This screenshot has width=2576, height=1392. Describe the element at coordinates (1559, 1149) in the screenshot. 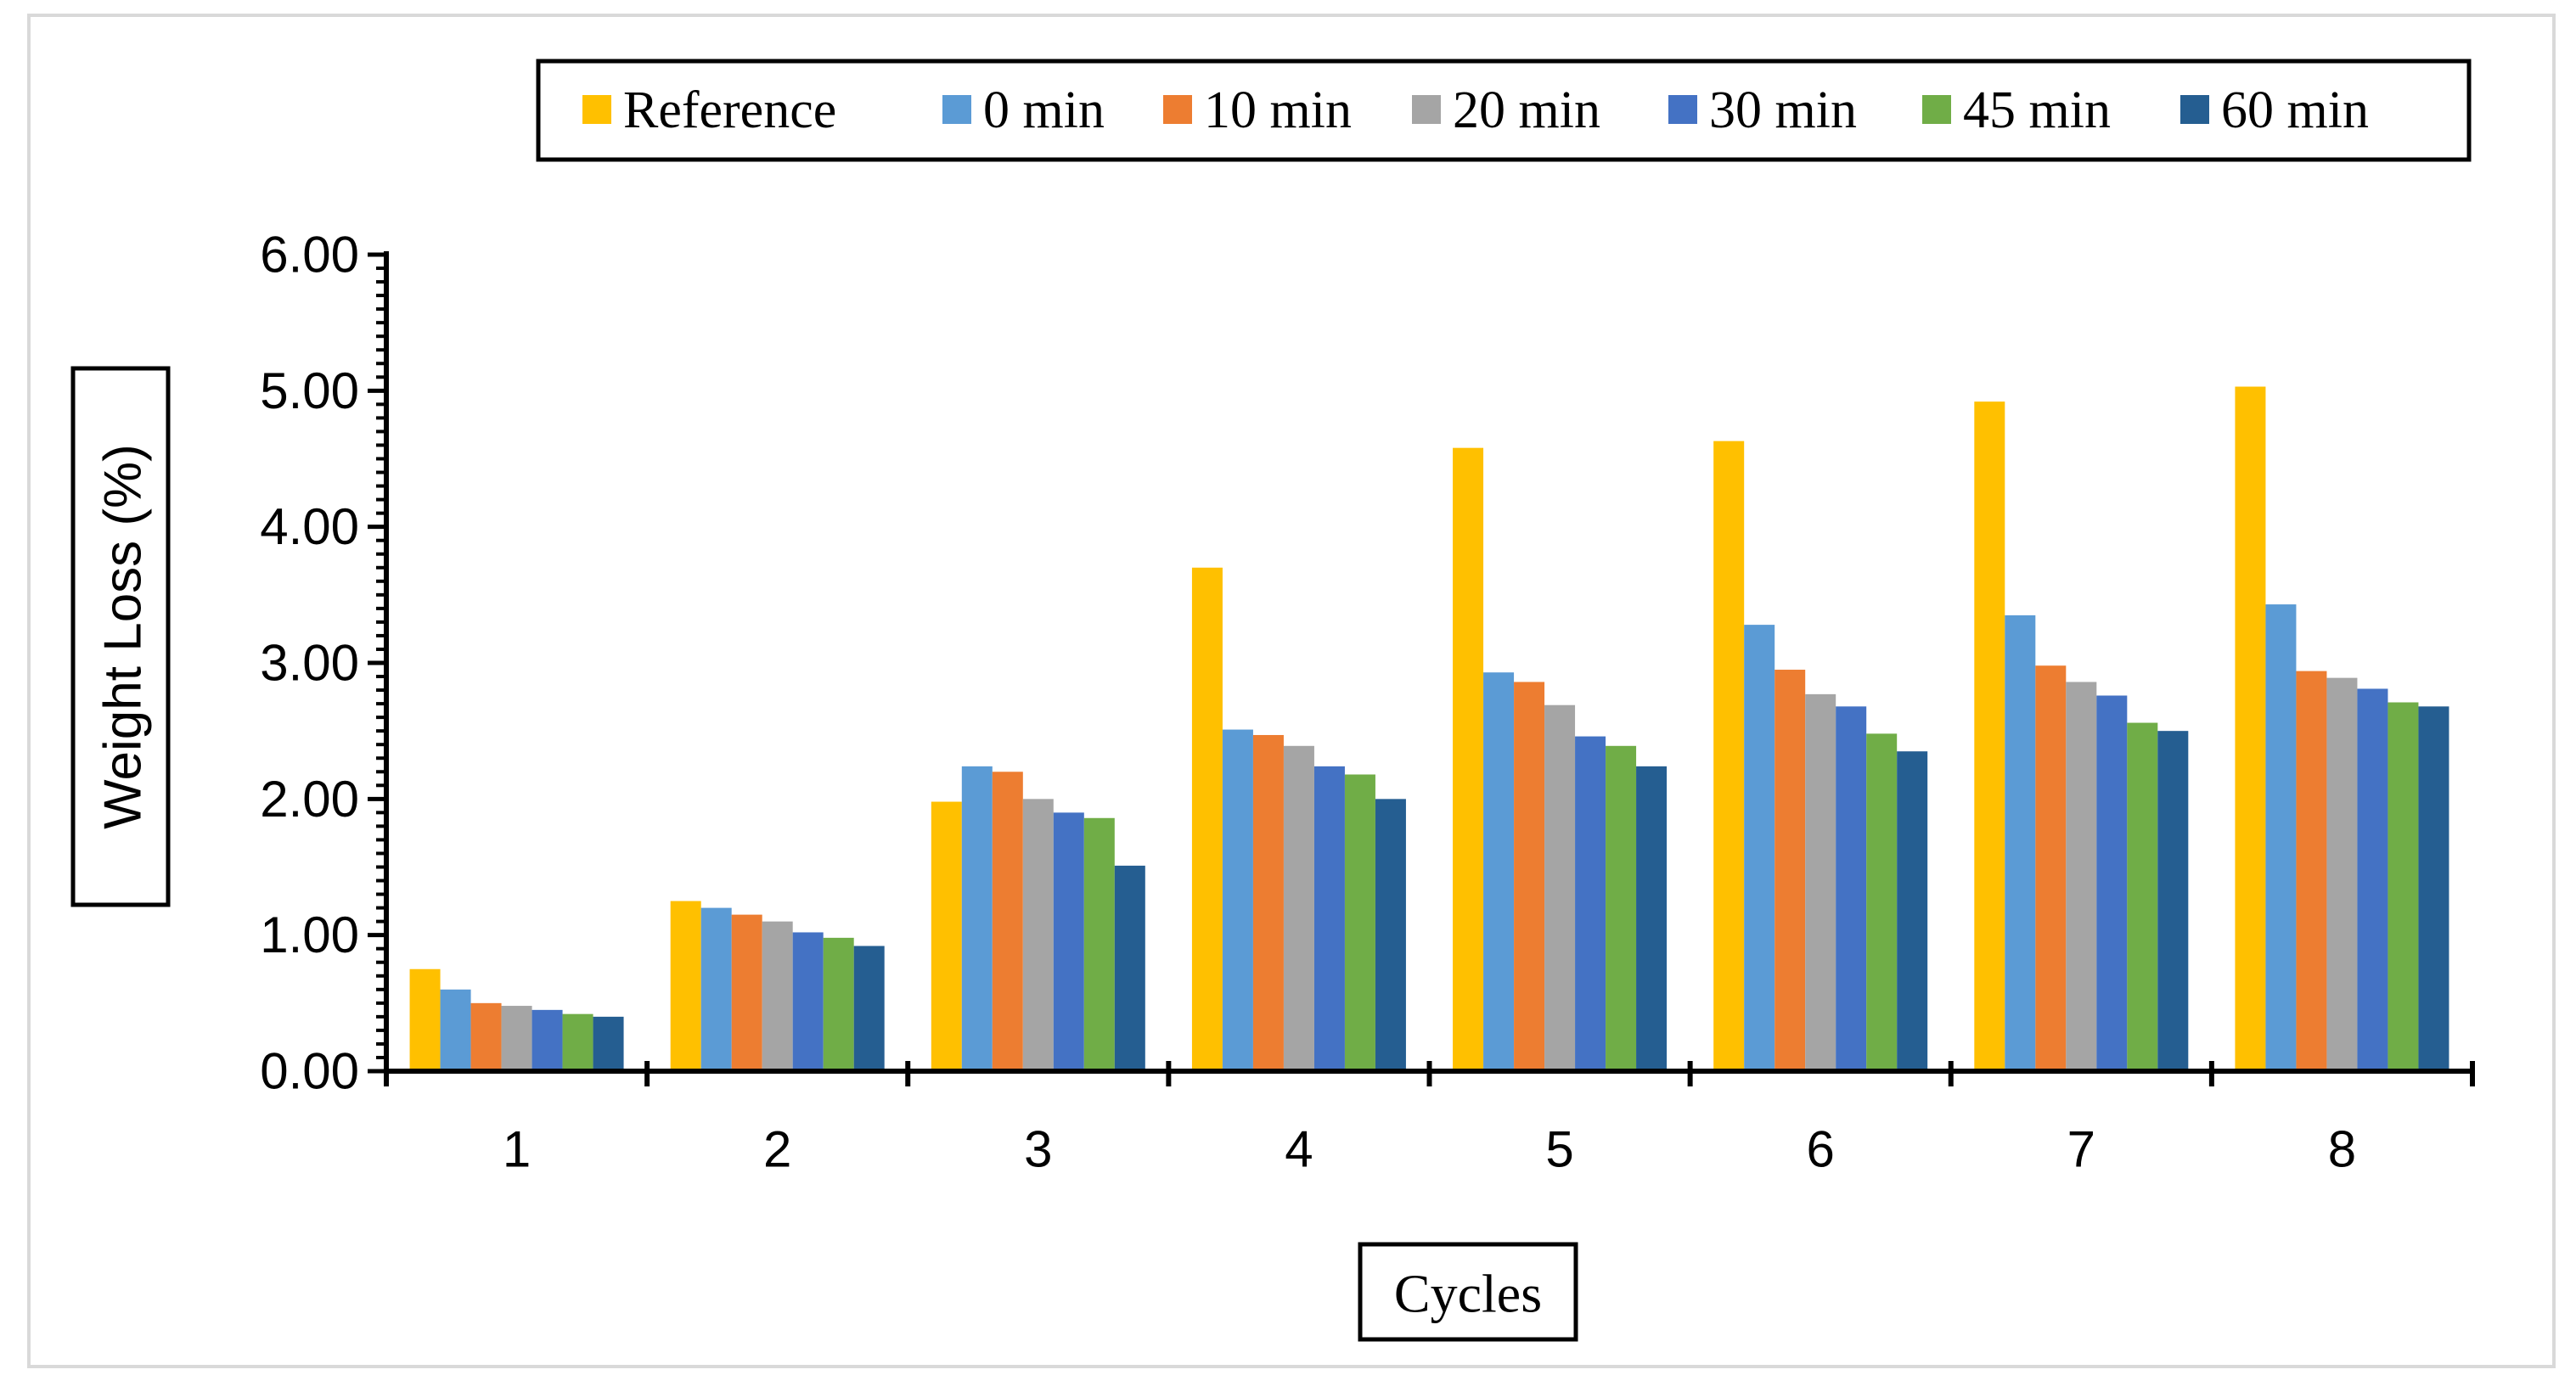

I see `x-tick-label: 5` at that location.